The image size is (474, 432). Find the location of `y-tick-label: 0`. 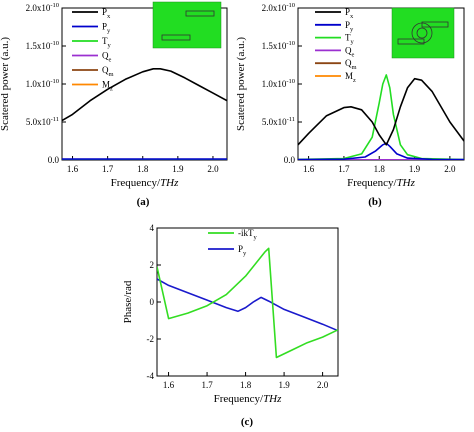

y-tick-label: 0 is located at coordinates (152, 302).